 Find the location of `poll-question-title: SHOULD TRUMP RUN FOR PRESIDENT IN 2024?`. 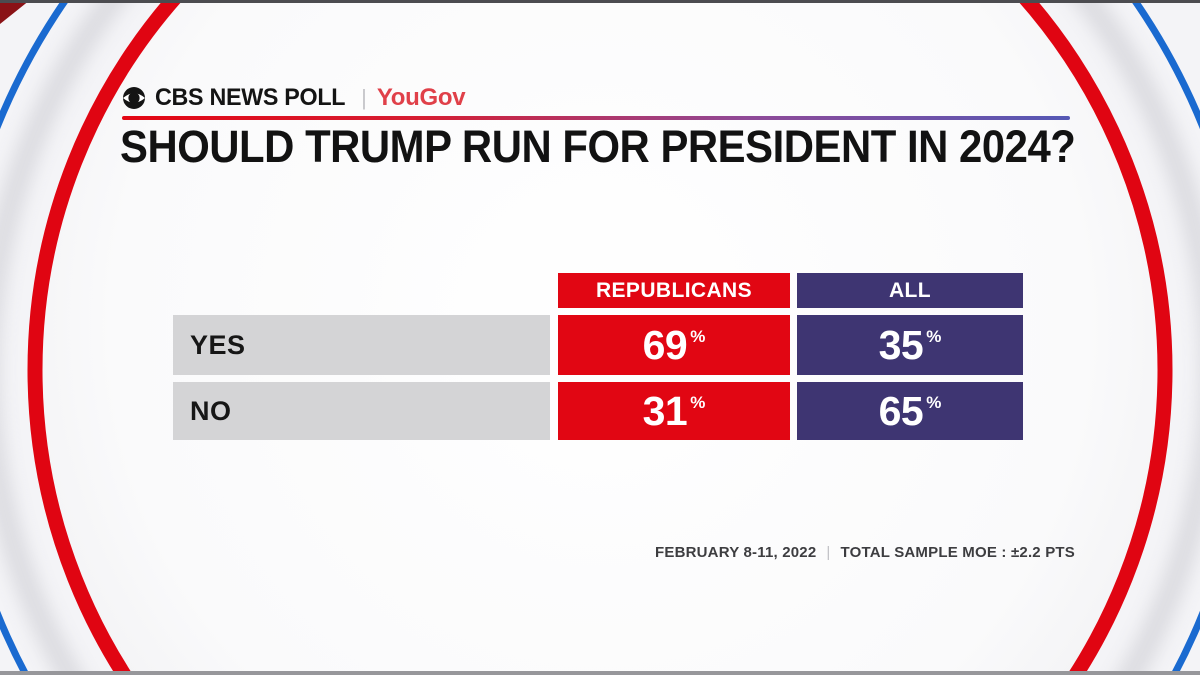

poll-question-title: SHOULD TRUMP RUN FOR PRESIDENT IN 2024? is located at coordinates (598, 146).